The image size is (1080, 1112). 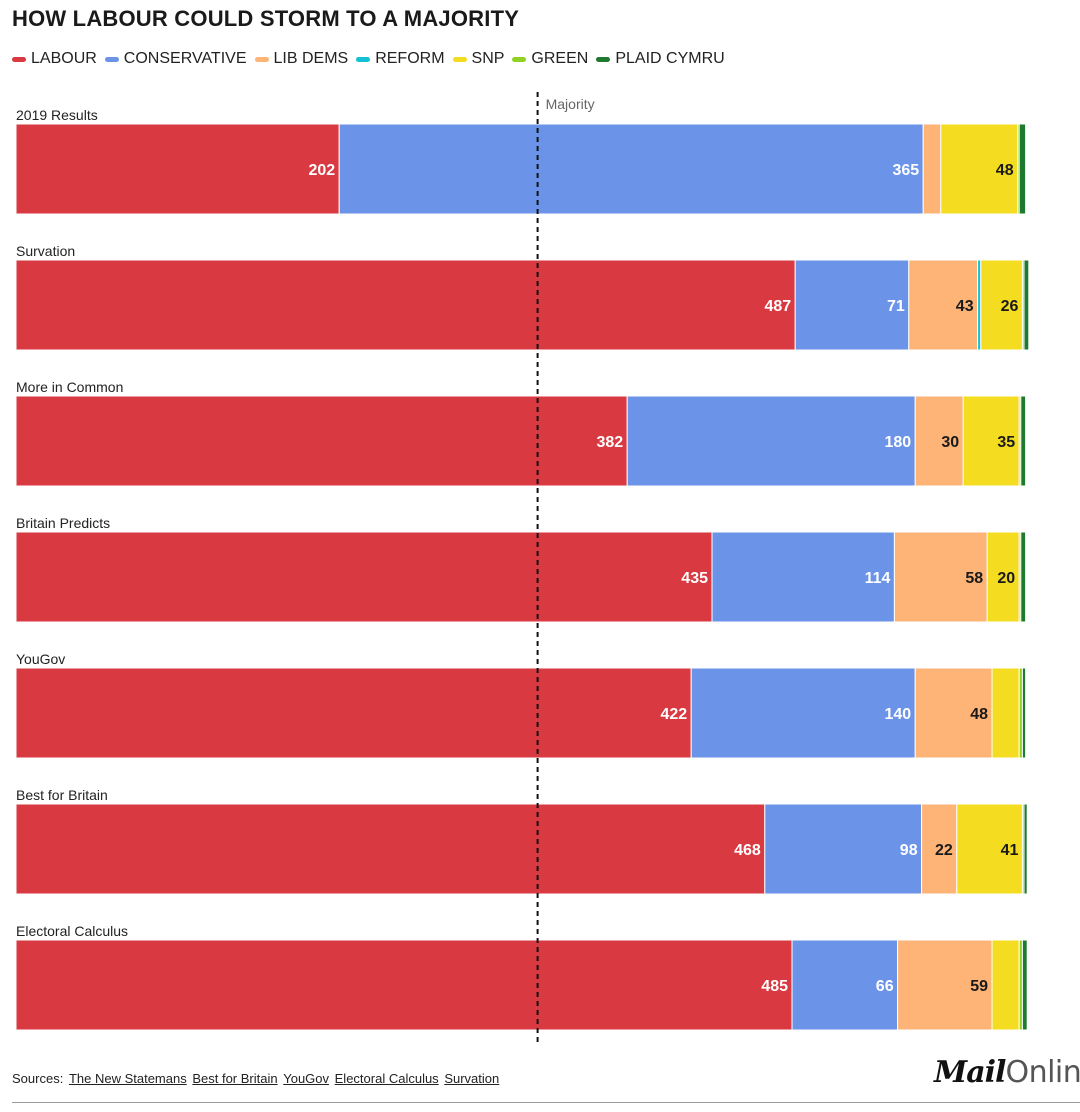 What do you see at coordinates (979, 714) in the screenshot?
I see `data-label-lib-dems: 48` at bounding box center [979, 714].